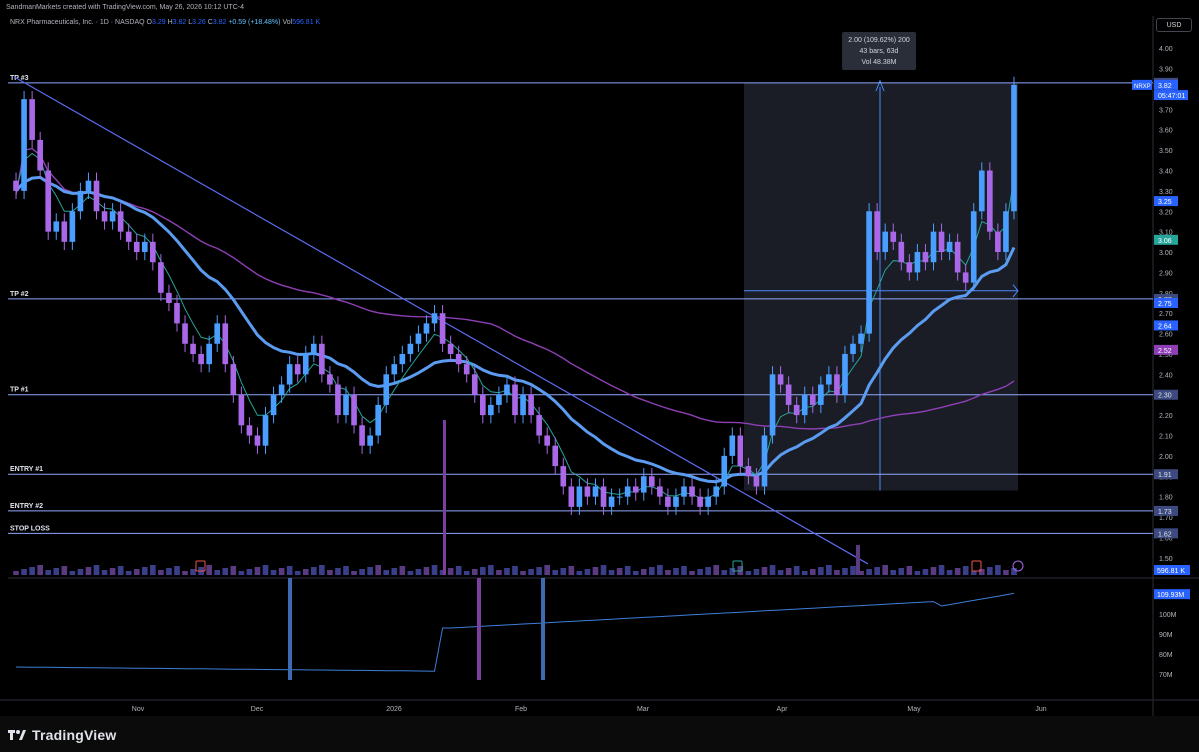 Image resolution: width=1199 pixels, height=752 pixels. I want to click on lower-pane-badge: 109.93M, so click(1170, 595).